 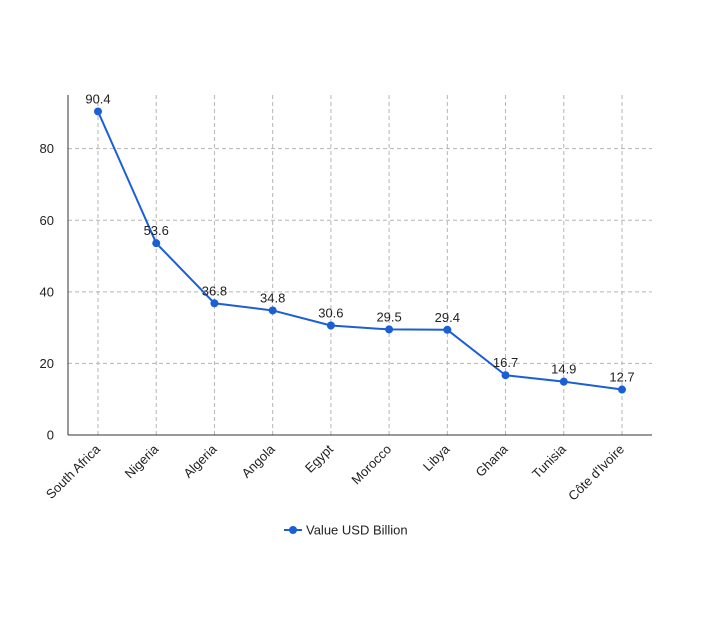 I want to click on data-label: 36.8, so click(x=214, y=290).